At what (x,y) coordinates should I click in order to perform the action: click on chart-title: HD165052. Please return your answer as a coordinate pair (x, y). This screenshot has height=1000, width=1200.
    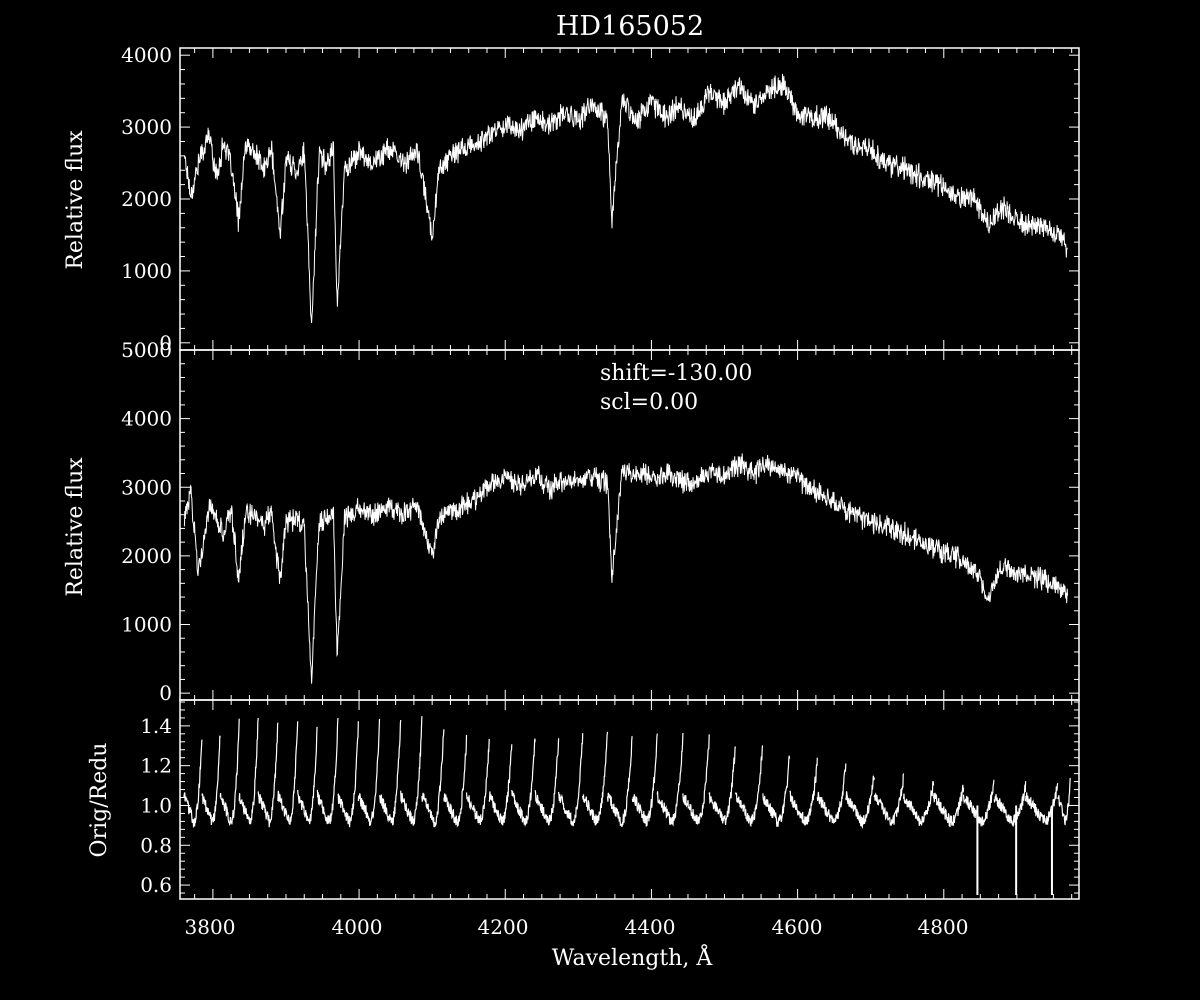
    Looking at the image, I should click on (630, 26).